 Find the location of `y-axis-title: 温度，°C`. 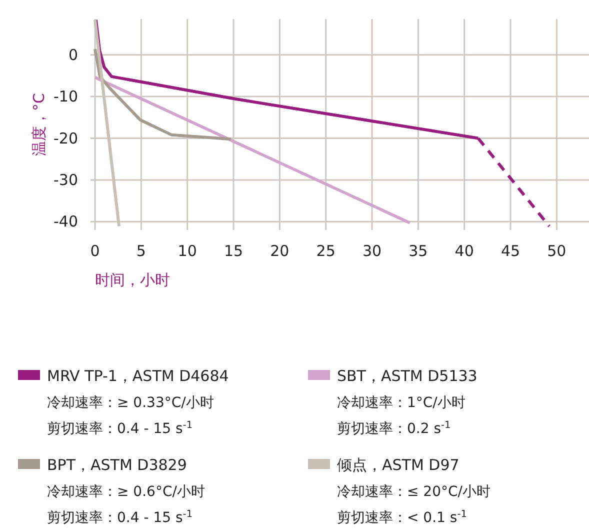

y-axis-title: 温度，°C is located at coordinates (39, 124).